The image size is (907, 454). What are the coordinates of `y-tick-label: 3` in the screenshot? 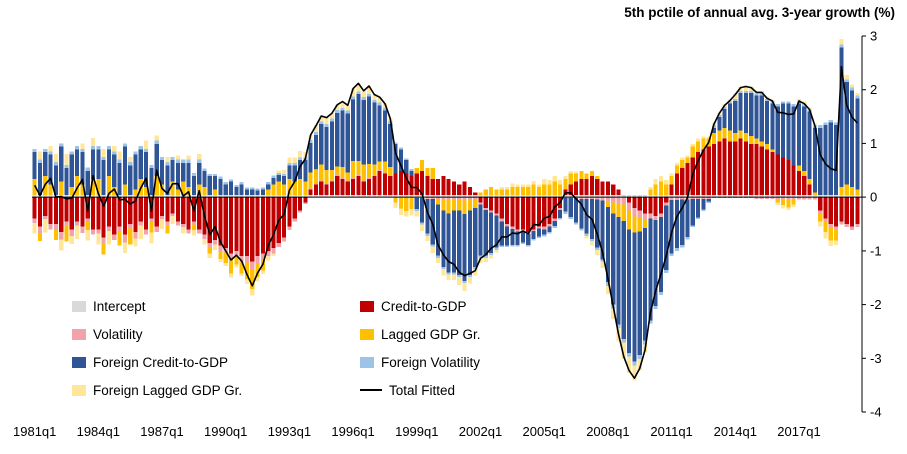 It's located at (873, 36).